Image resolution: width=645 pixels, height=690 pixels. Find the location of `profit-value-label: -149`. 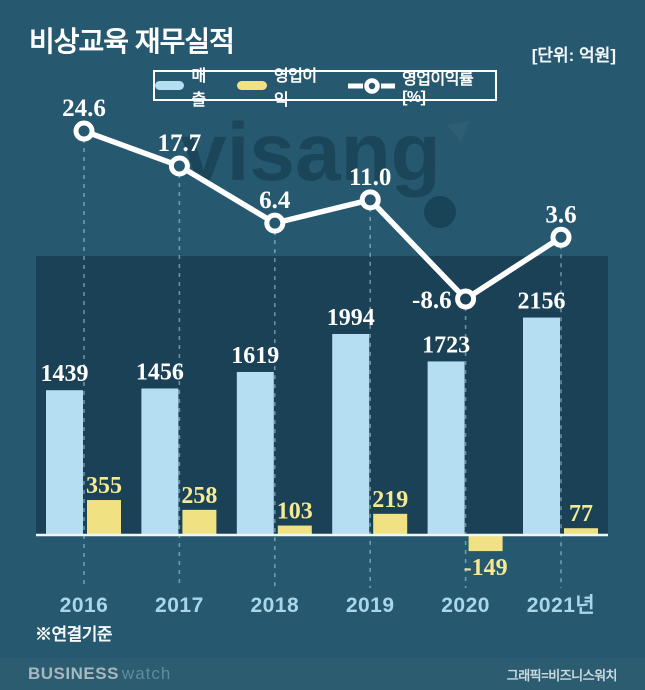

profit-value-label: -149 is located at coordinates (486, 568).